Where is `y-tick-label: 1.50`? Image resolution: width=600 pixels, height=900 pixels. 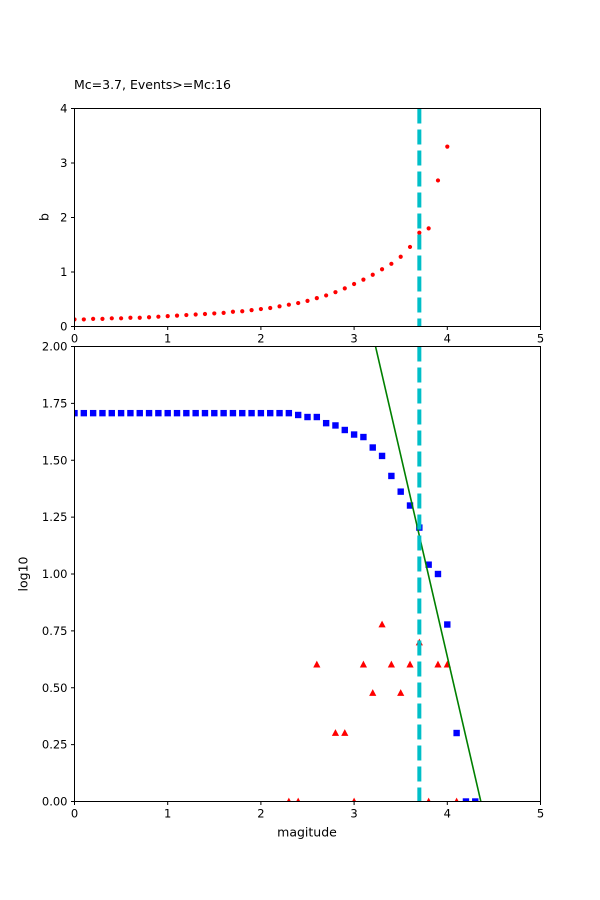
y-tick-label: 1.50 is located at coordinates (55, 460).